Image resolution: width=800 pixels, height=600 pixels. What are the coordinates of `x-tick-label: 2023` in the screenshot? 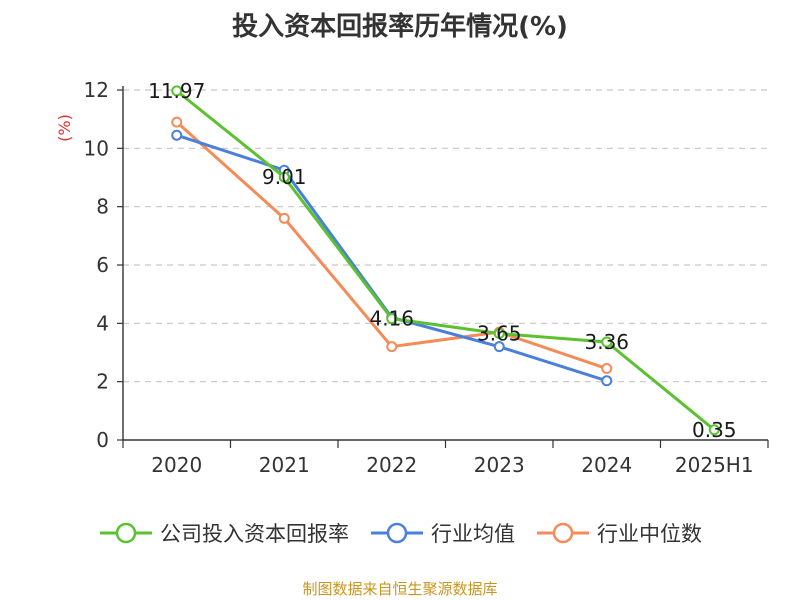 It's located at (499, 465).